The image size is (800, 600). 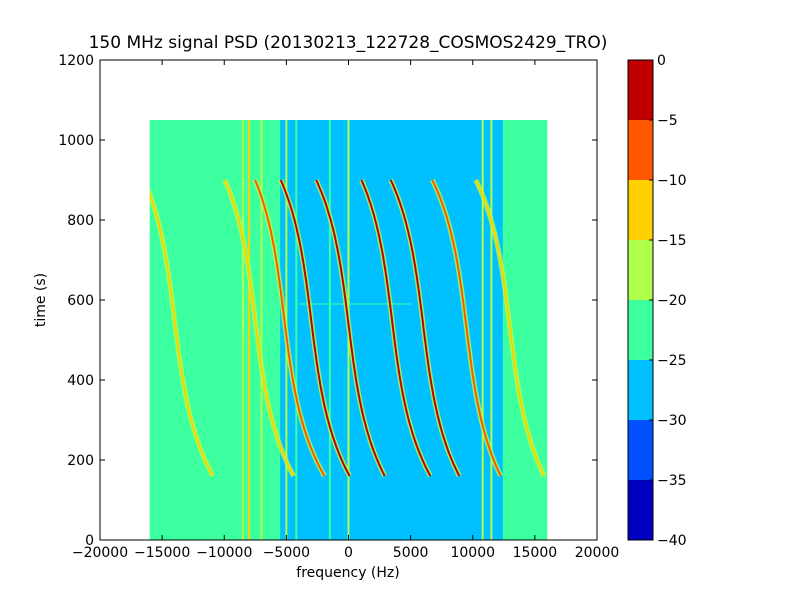 I want to click on x-tick-label: −10000, so click(x=224, y=553).